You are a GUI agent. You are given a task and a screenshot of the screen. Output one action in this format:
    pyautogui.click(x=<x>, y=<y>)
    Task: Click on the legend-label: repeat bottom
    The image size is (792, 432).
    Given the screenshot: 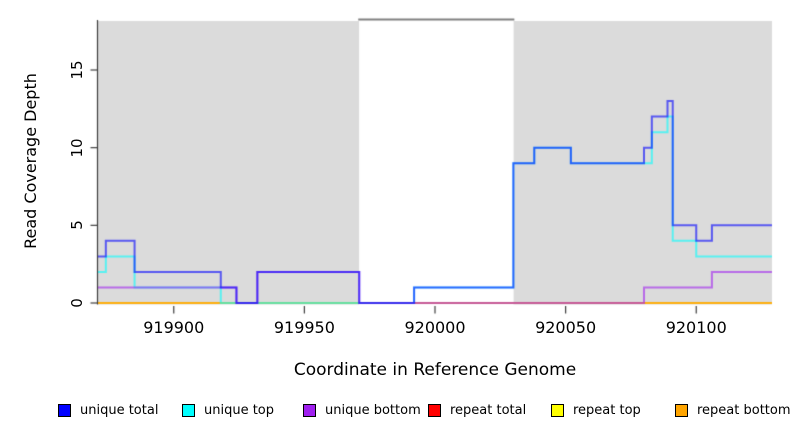 What is the action you would take?
    pyautogui.click(x=744, y=410)
    